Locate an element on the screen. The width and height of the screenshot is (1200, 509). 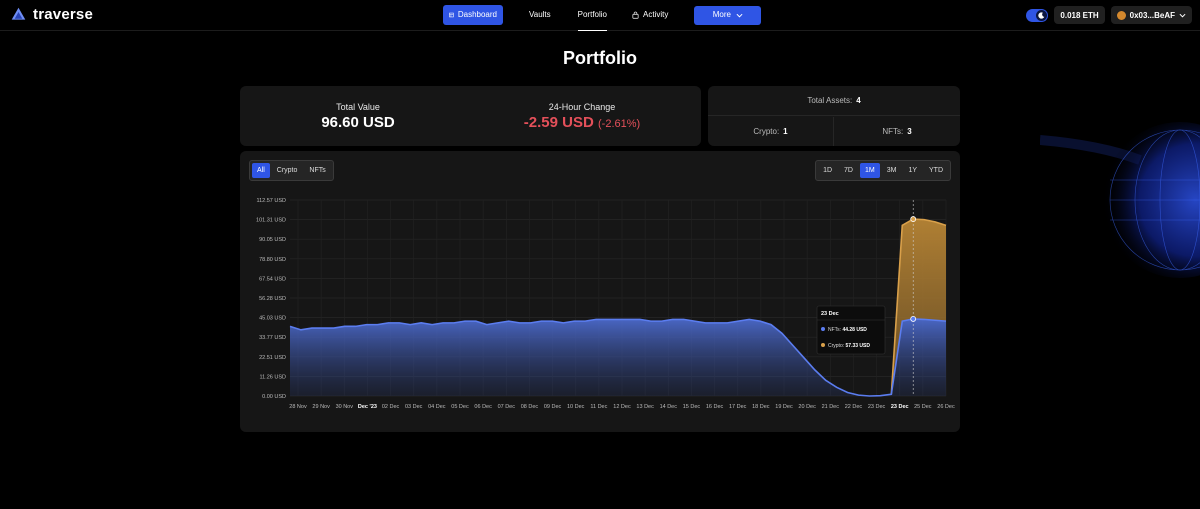
y-tick-label: 22.51 USD is located at coordinates (272, 358).